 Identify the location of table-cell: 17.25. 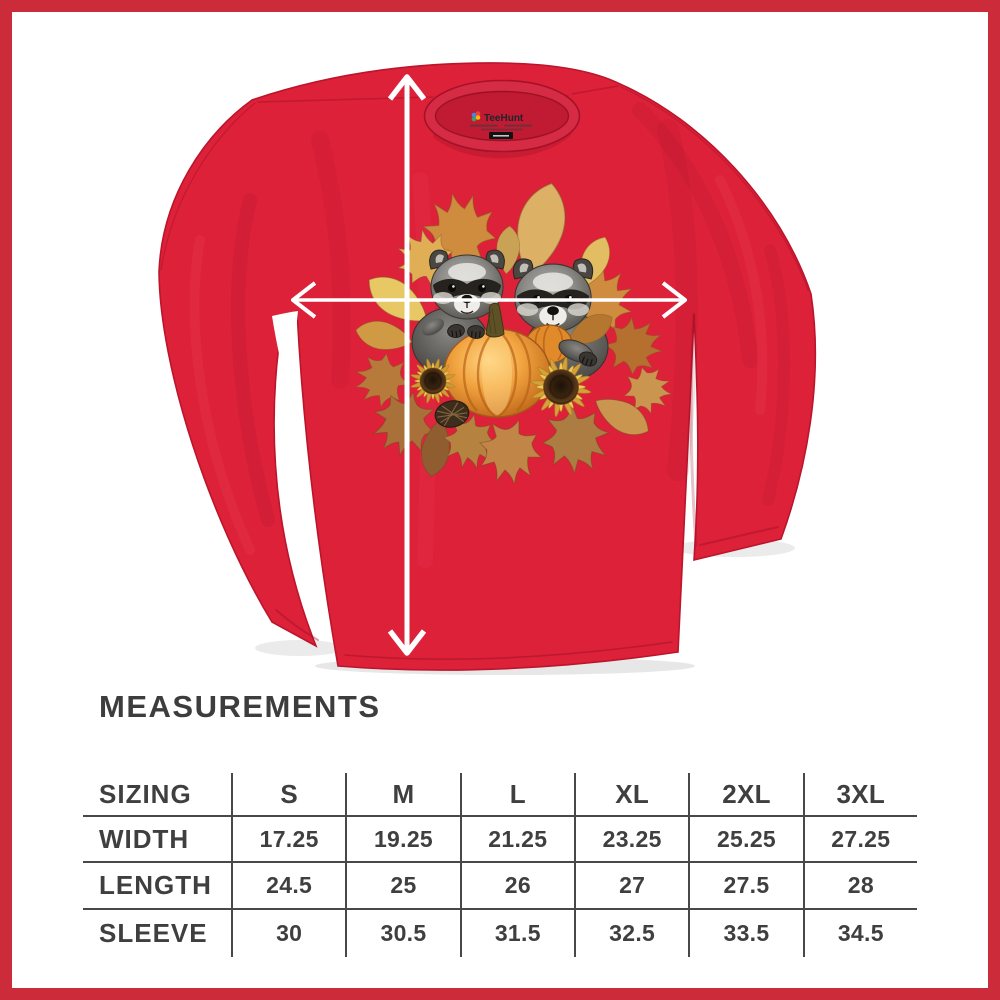
(288, 840).